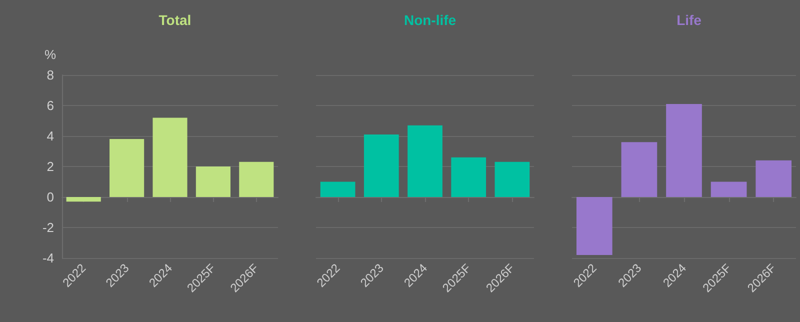  Describe the element at coordinates (50, 197) in the screenshot. I see `y-tick-label: 0` at that location.